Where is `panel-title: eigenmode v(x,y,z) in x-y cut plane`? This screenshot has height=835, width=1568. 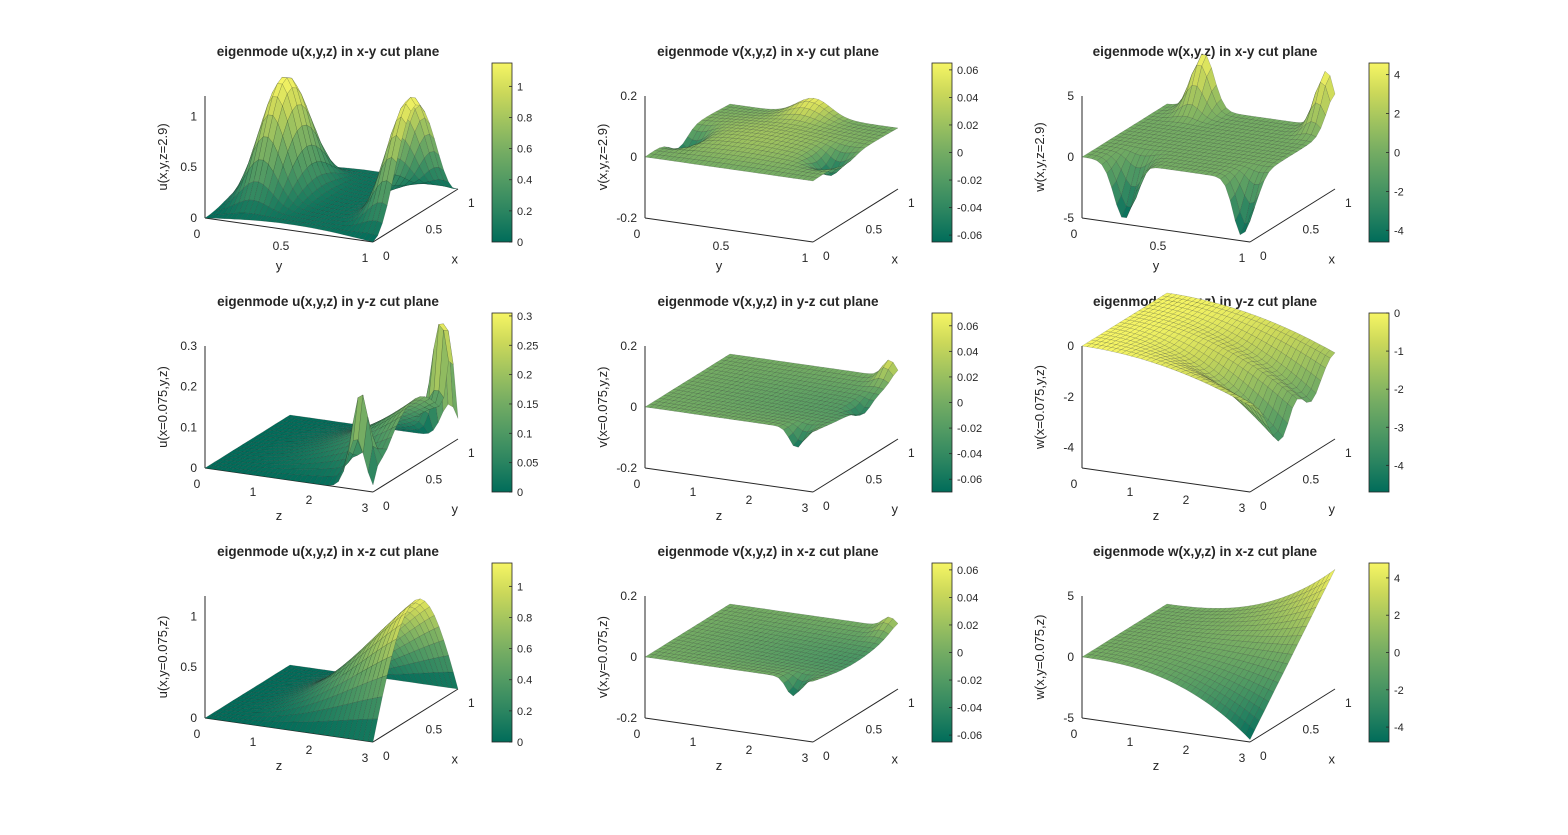
panel-title: eigenmode v(x,y,z) in x-y cut plane is located at coordinates (768, 51).